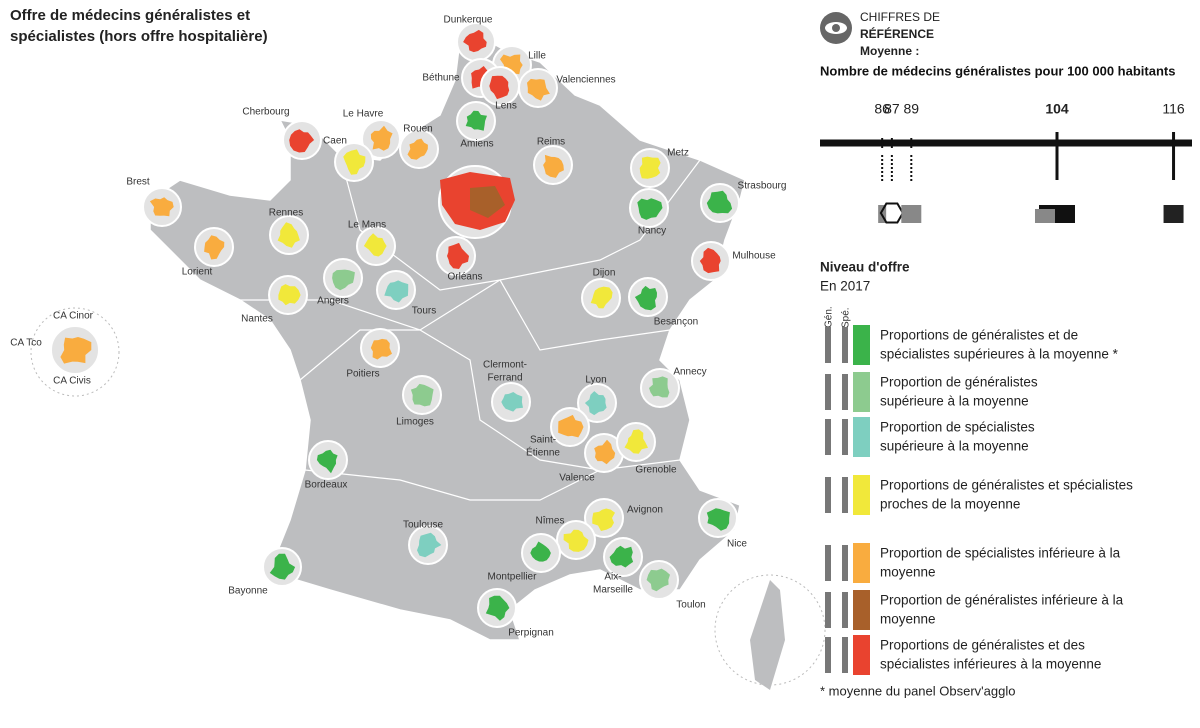 This screenshot has width=1200, height=728. I want to click on city-label: Montpellier, so click(513, 577).